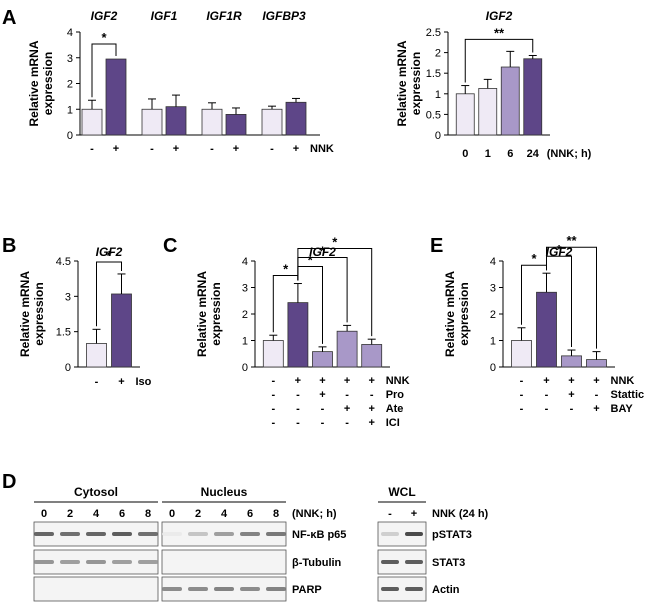 Image resolution: width=650 pixels, height=606 pixels. I want to click on y-tick-label: 1.5, so click(63, 333).